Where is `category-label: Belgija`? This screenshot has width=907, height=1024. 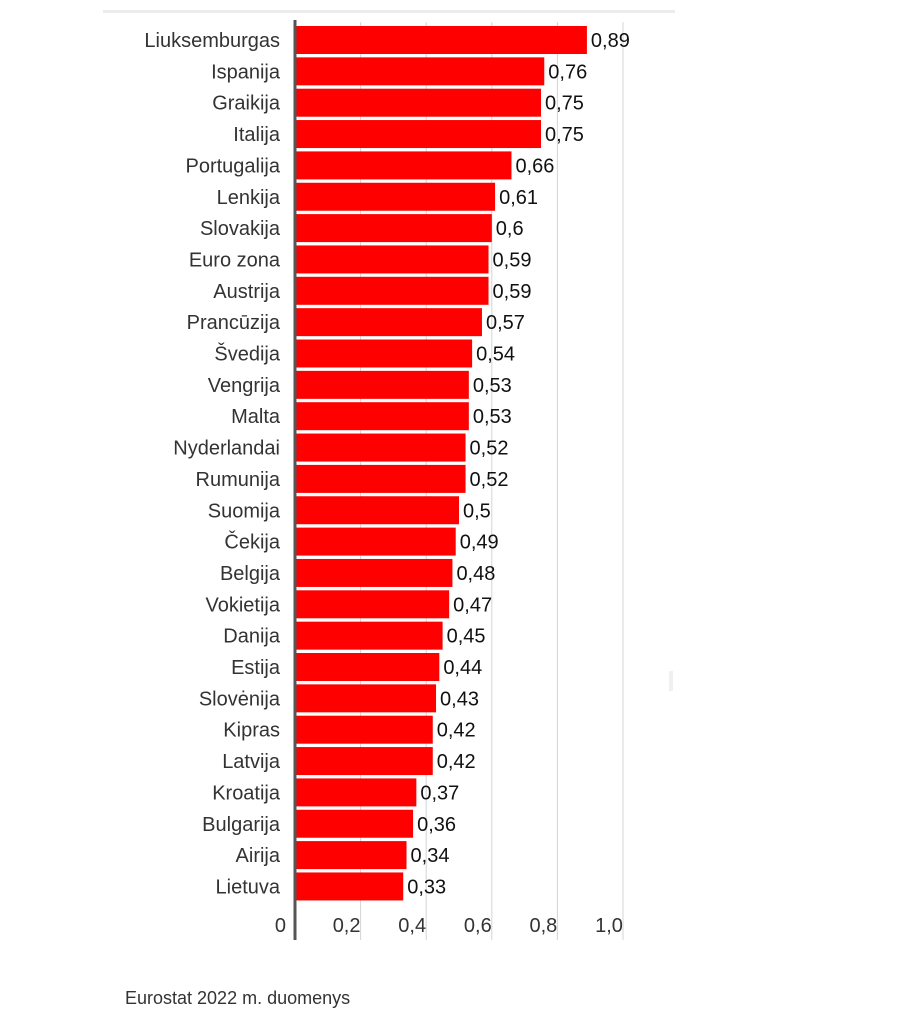
category-label: Belgija is located at coordinates (250, 574).